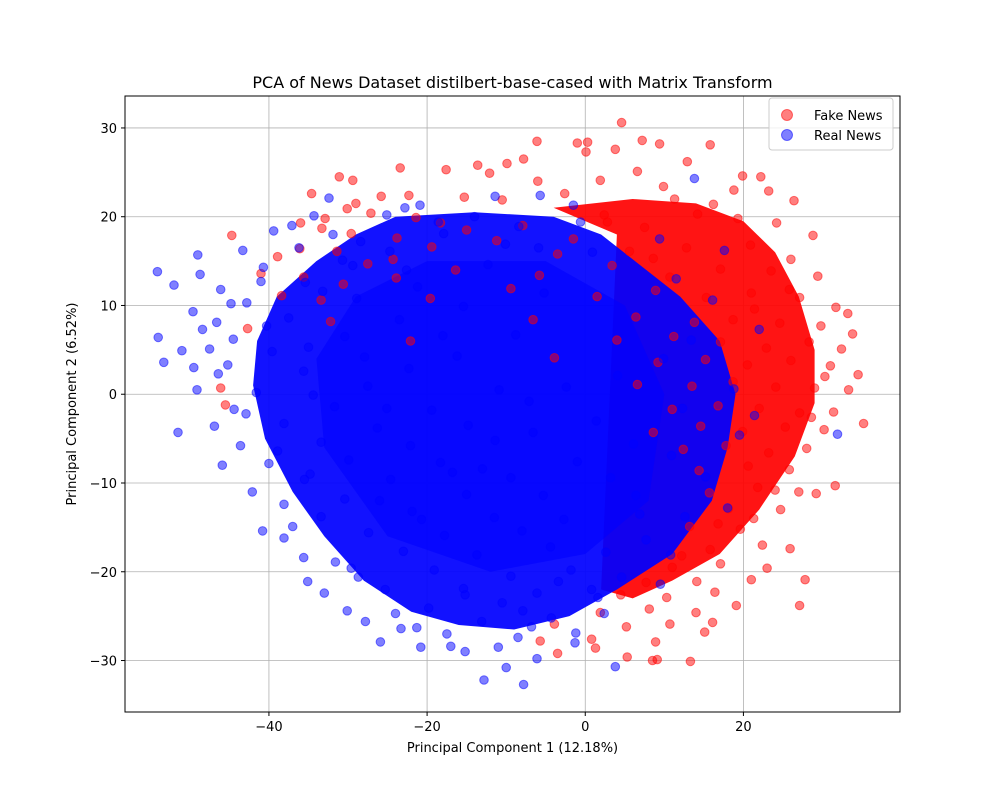 The width and height of the screenshot is (1000, 805). What do you see at coordinates (512, 748) in the screenshot?
I see `x-axis-label: Principal Component 1 (12.18%)` at bounding box center [512, 748].